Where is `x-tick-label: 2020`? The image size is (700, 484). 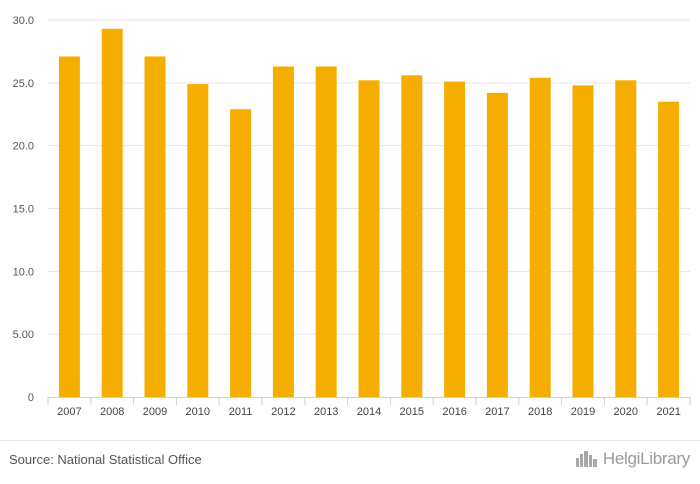
x-tick-label: 2020 is located at coordinates (626, 412).